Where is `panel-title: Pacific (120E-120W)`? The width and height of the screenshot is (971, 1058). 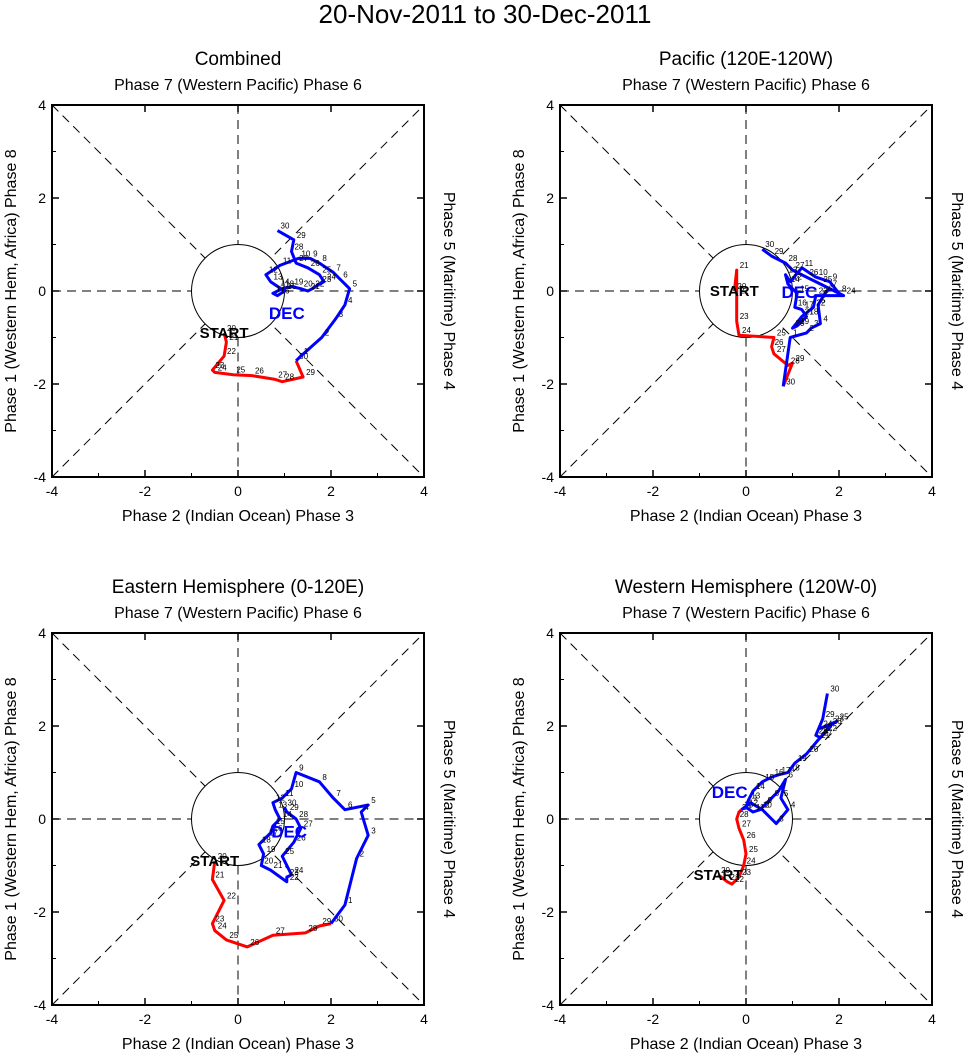
panel-title: Pacific (120E-120W) is located at coordinates (746, 59).